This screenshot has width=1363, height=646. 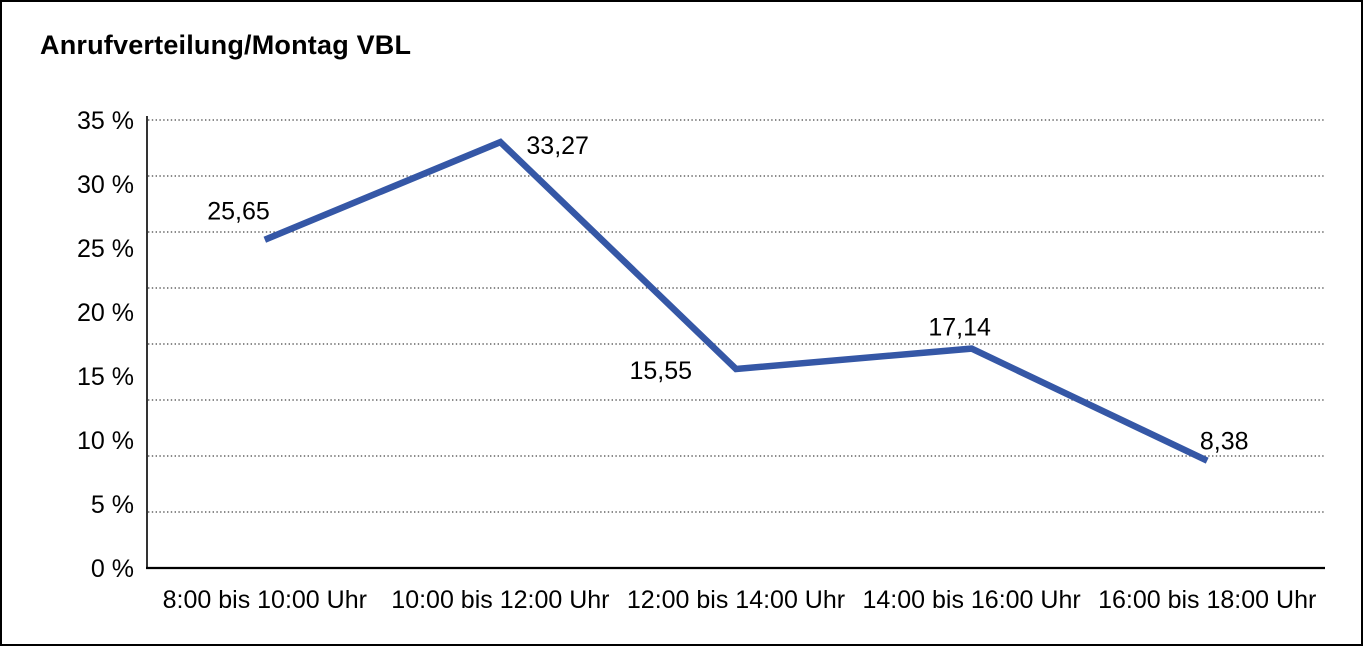 What do you see at coordinates (105, 441) in the screenshot?
I see `y-tick-label: 10 %` at bounding box center [105, 441].